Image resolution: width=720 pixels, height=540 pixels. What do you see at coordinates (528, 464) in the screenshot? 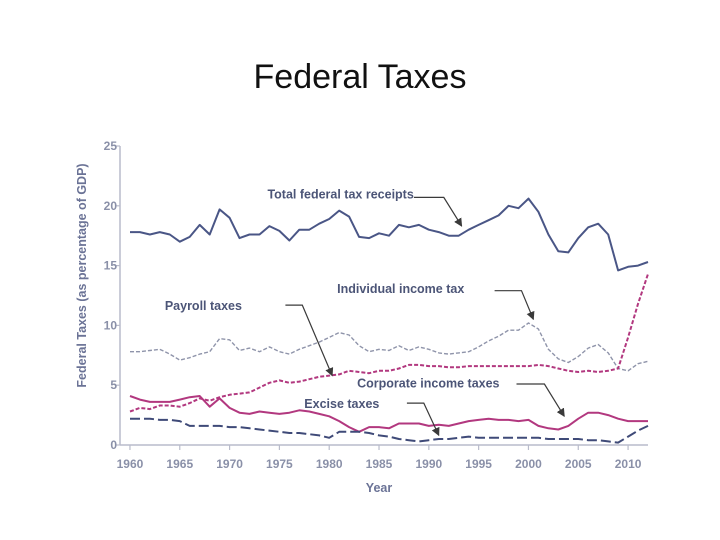
I see `x-tick-label: 2000` at bounding box center [528, 464].